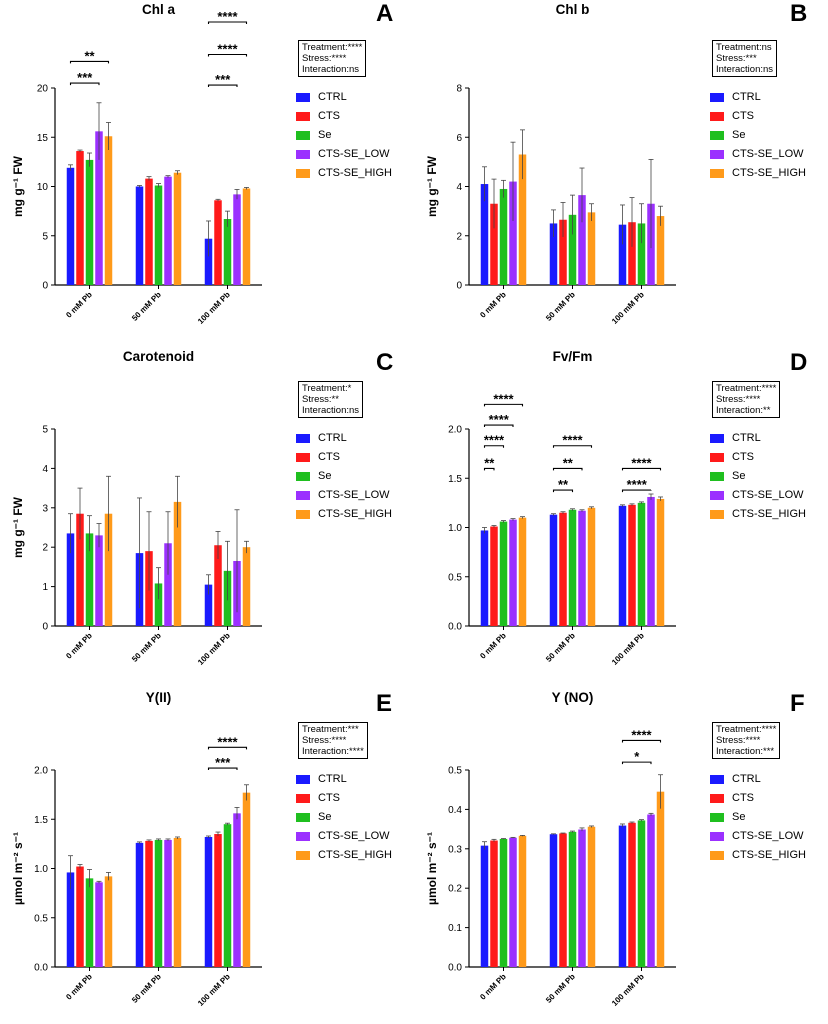 The image size is (828, 1024). Describe the element at coordinates (769, 514) in the screenshot. I see `legend-label: CTS-SE_HIGH` at that location.